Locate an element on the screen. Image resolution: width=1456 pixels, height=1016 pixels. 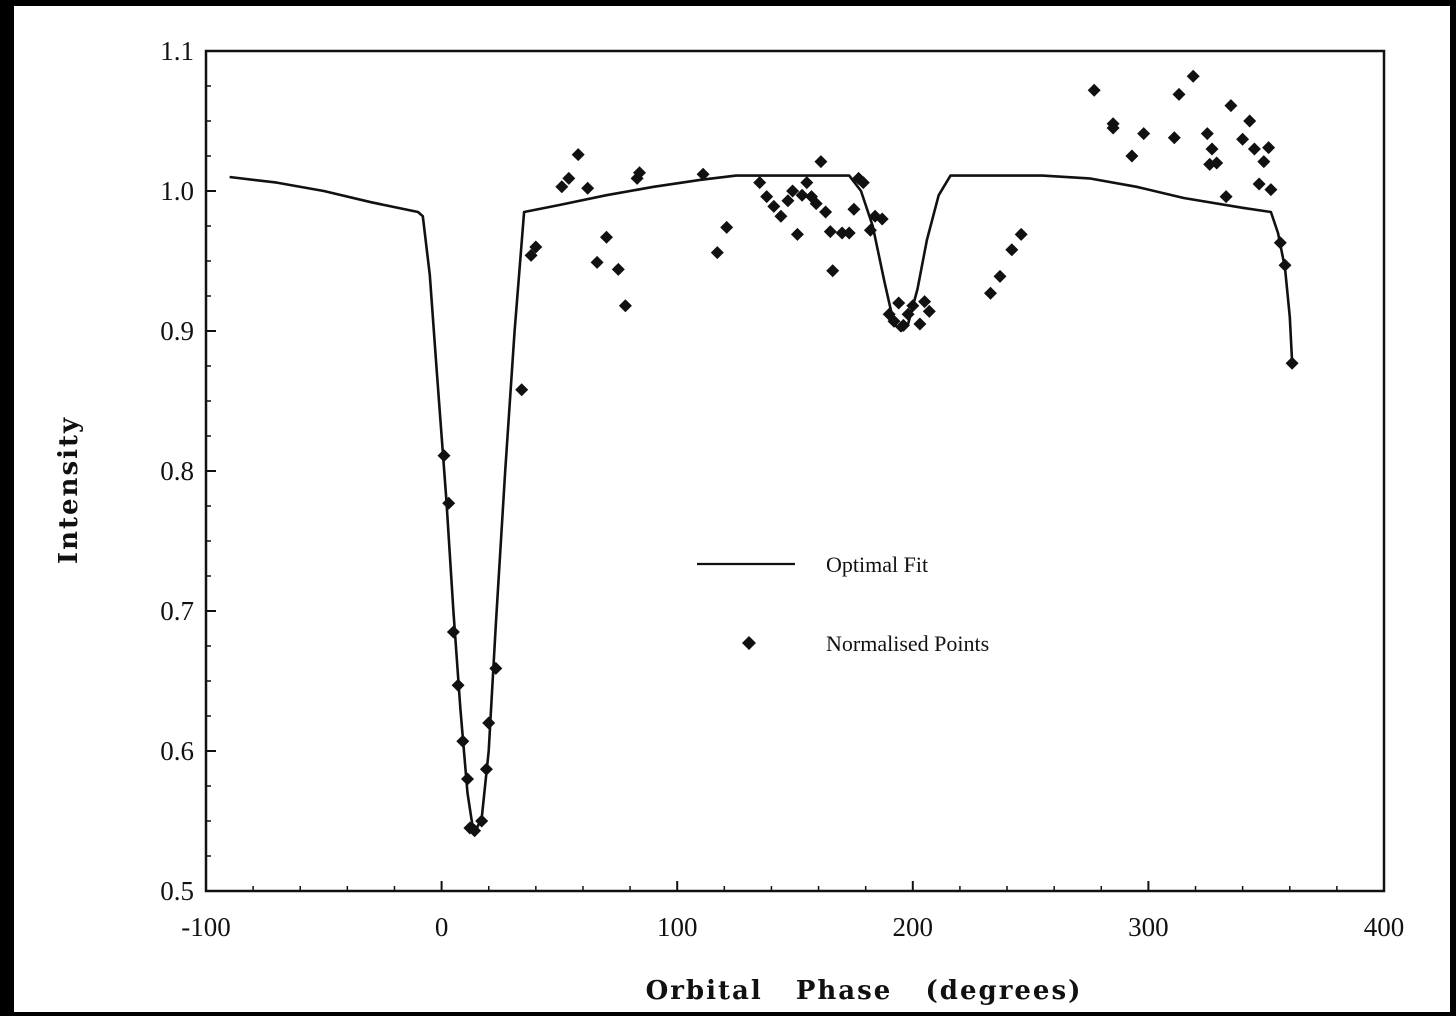
y-tick-label: 1.0 is located at coordinates (177, 191).